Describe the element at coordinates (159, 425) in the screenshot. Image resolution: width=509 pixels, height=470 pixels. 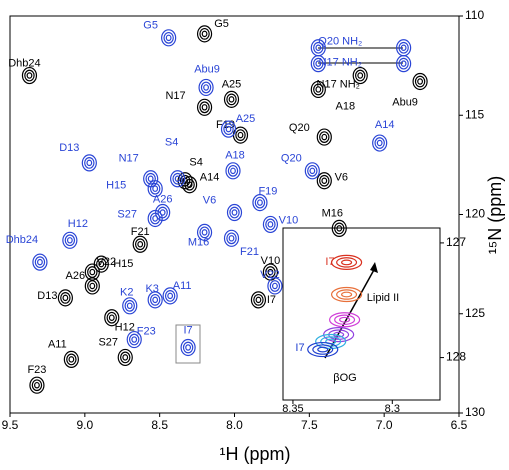
I see `x-tick-label: 8.5` at that location.